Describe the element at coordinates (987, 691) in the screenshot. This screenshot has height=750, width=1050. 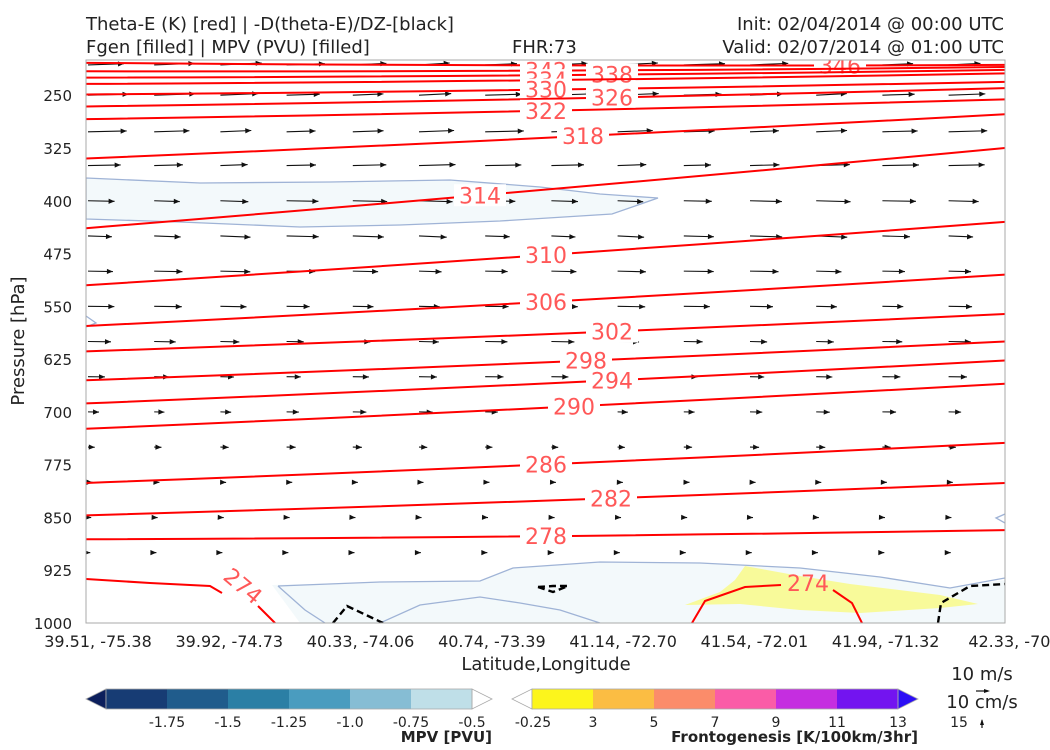
I see `wind-key-horizontal-arrow` at that location.